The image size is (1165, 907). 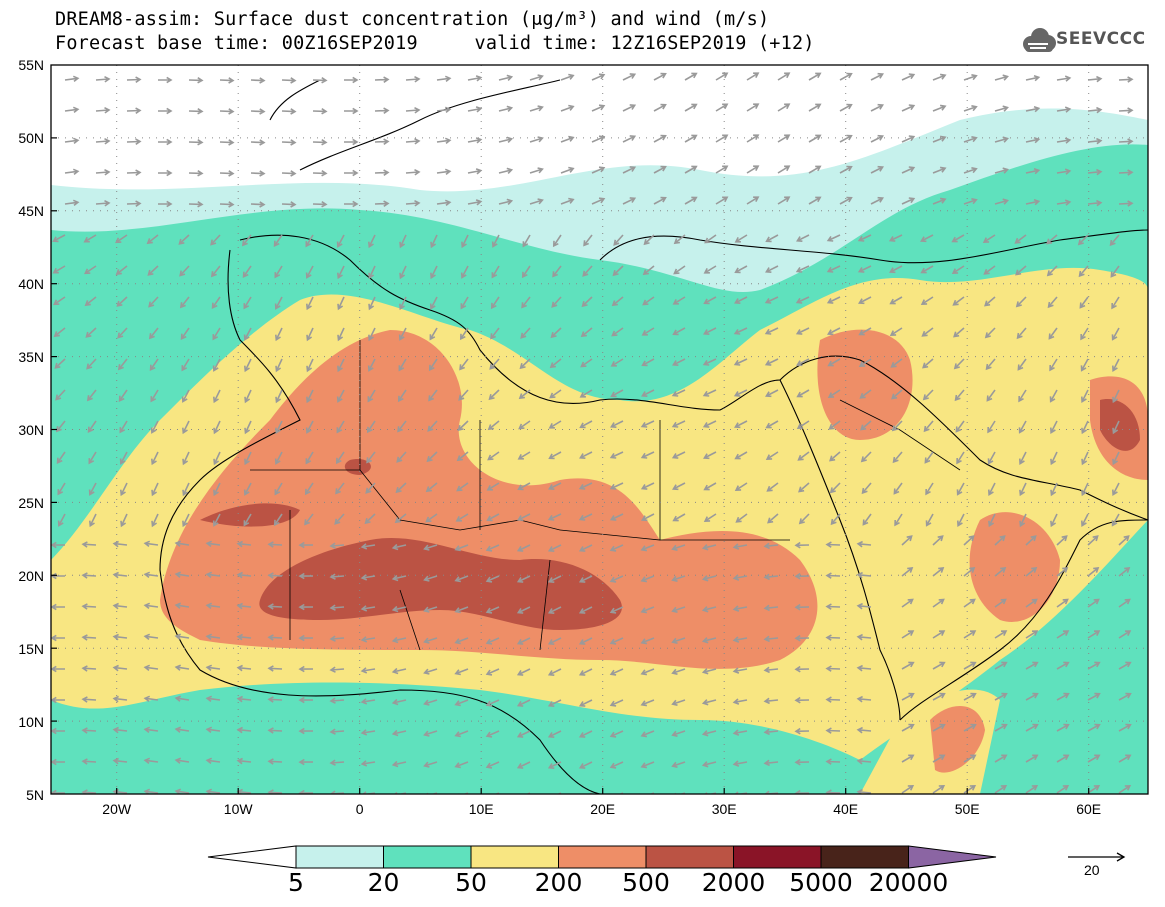 I want to click on lon-label: 30E, so click(x=724, y=809).